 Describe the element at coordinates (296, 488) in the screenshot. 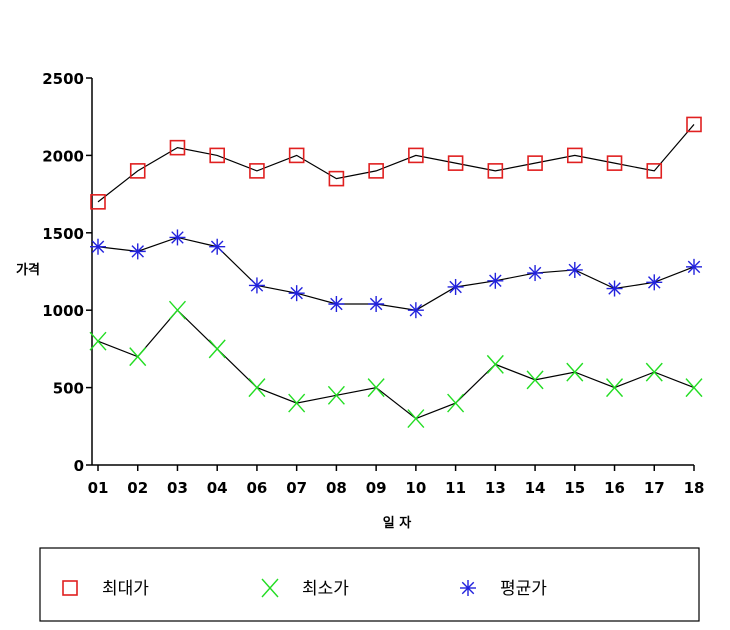

I see `x-tick-label: 07` at that location.